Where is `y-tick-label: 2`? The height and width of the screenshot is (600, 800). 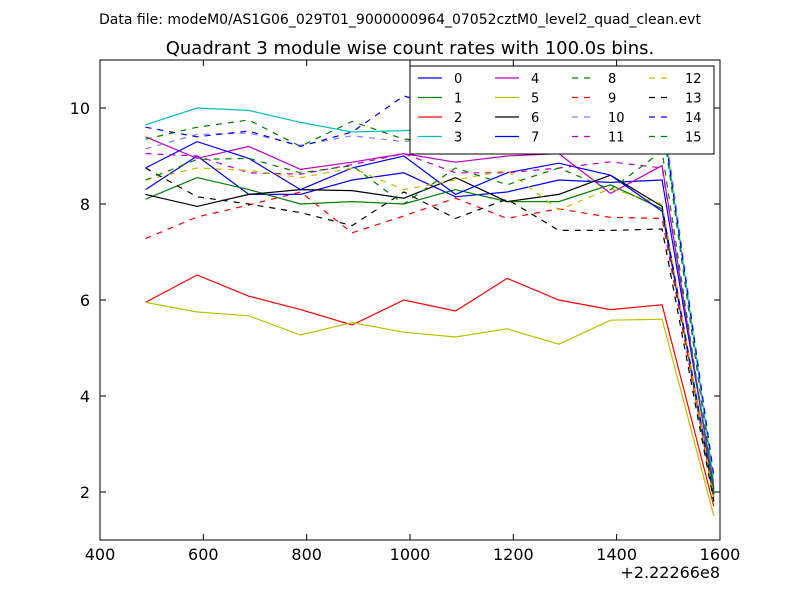 y-tick-label: 2 is located at coordinates (85, 492).